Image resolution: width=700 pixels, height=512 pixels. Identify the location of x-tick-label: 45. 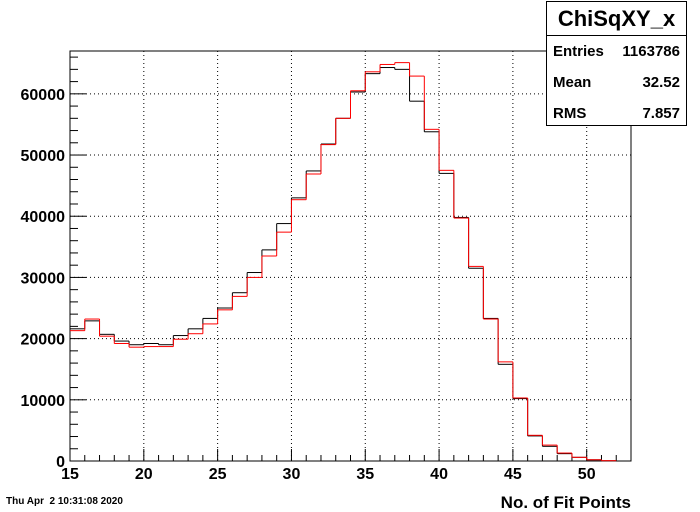
(513, 474).